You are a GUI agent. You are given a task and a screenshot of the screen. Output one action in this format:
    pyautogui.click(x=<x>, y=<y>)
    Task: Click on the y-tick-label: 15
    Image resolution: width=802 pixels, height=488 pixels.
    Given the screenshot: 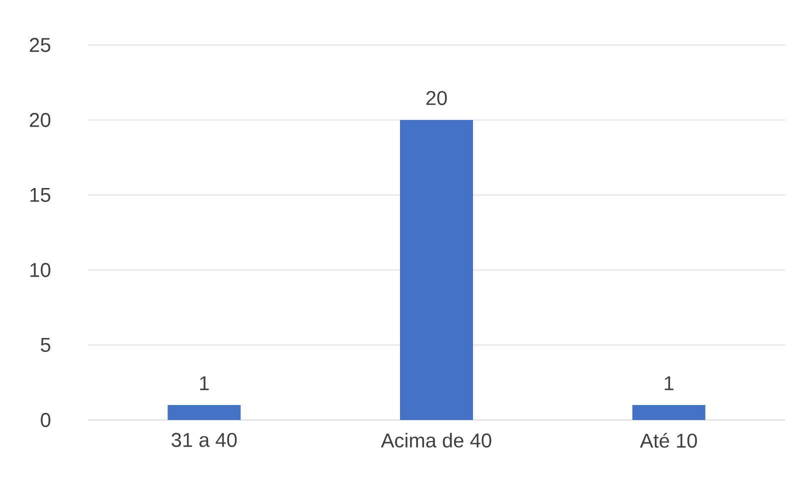 What is the action you would take?
    pyautogui.click(x=40, y=195)
    